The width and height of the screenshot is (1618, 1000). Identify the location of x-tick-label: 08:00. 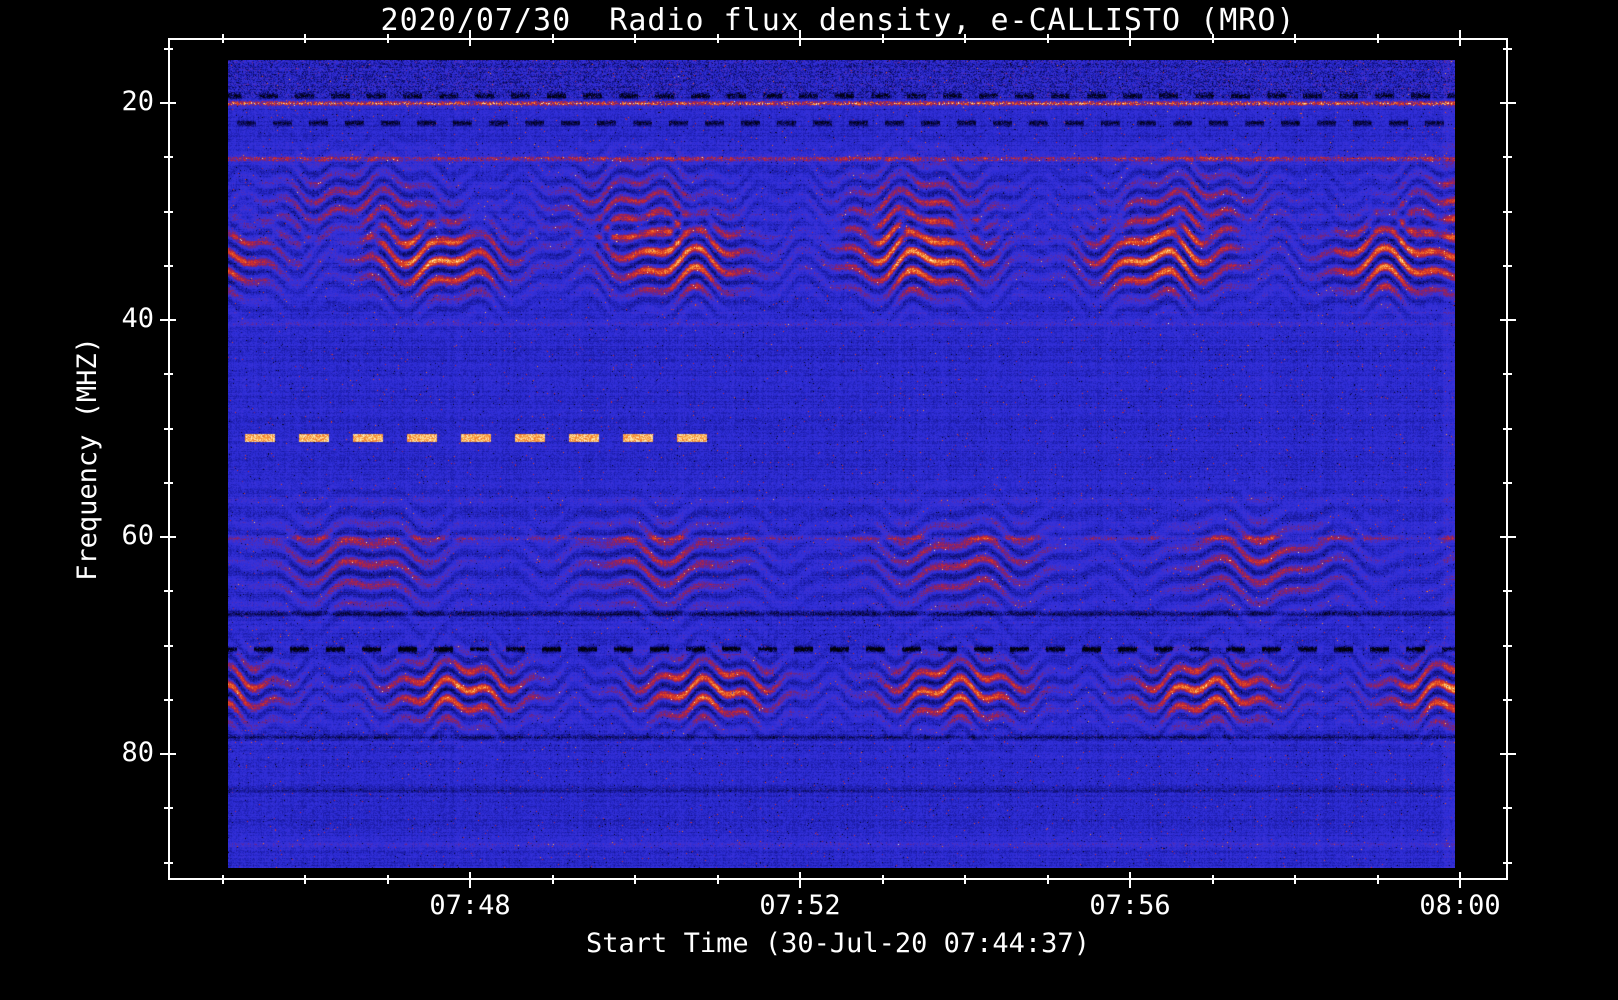
(1460, 905).